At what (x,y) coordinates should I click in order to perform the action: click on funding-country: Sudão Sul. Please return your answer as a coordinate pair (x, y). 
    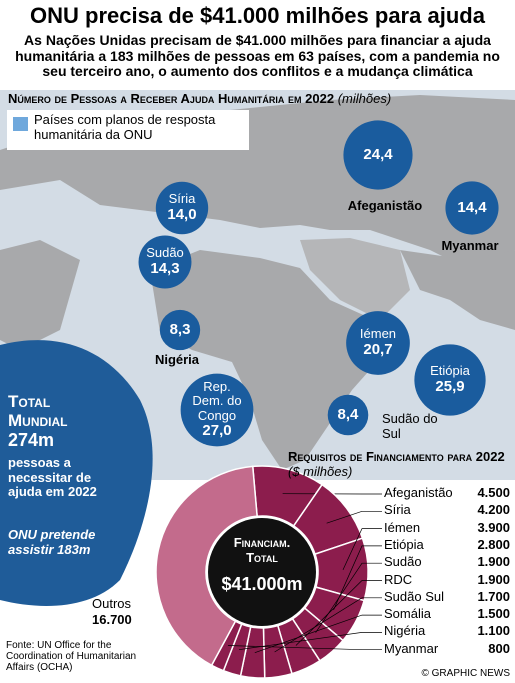
    Looking at the image, I should click on (414, 596).